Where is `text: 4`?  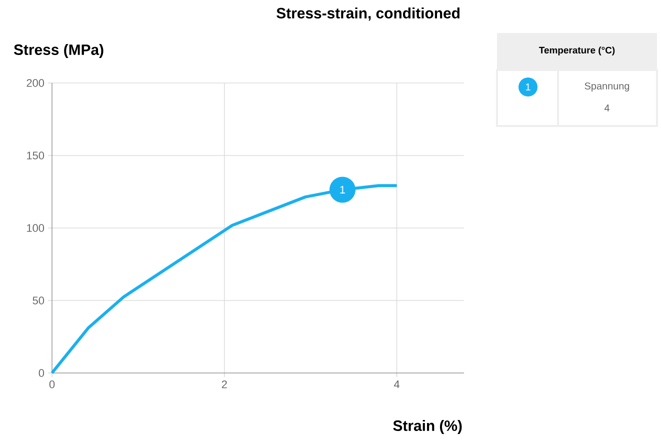 text: 4 is located at coordinates (607, 108).